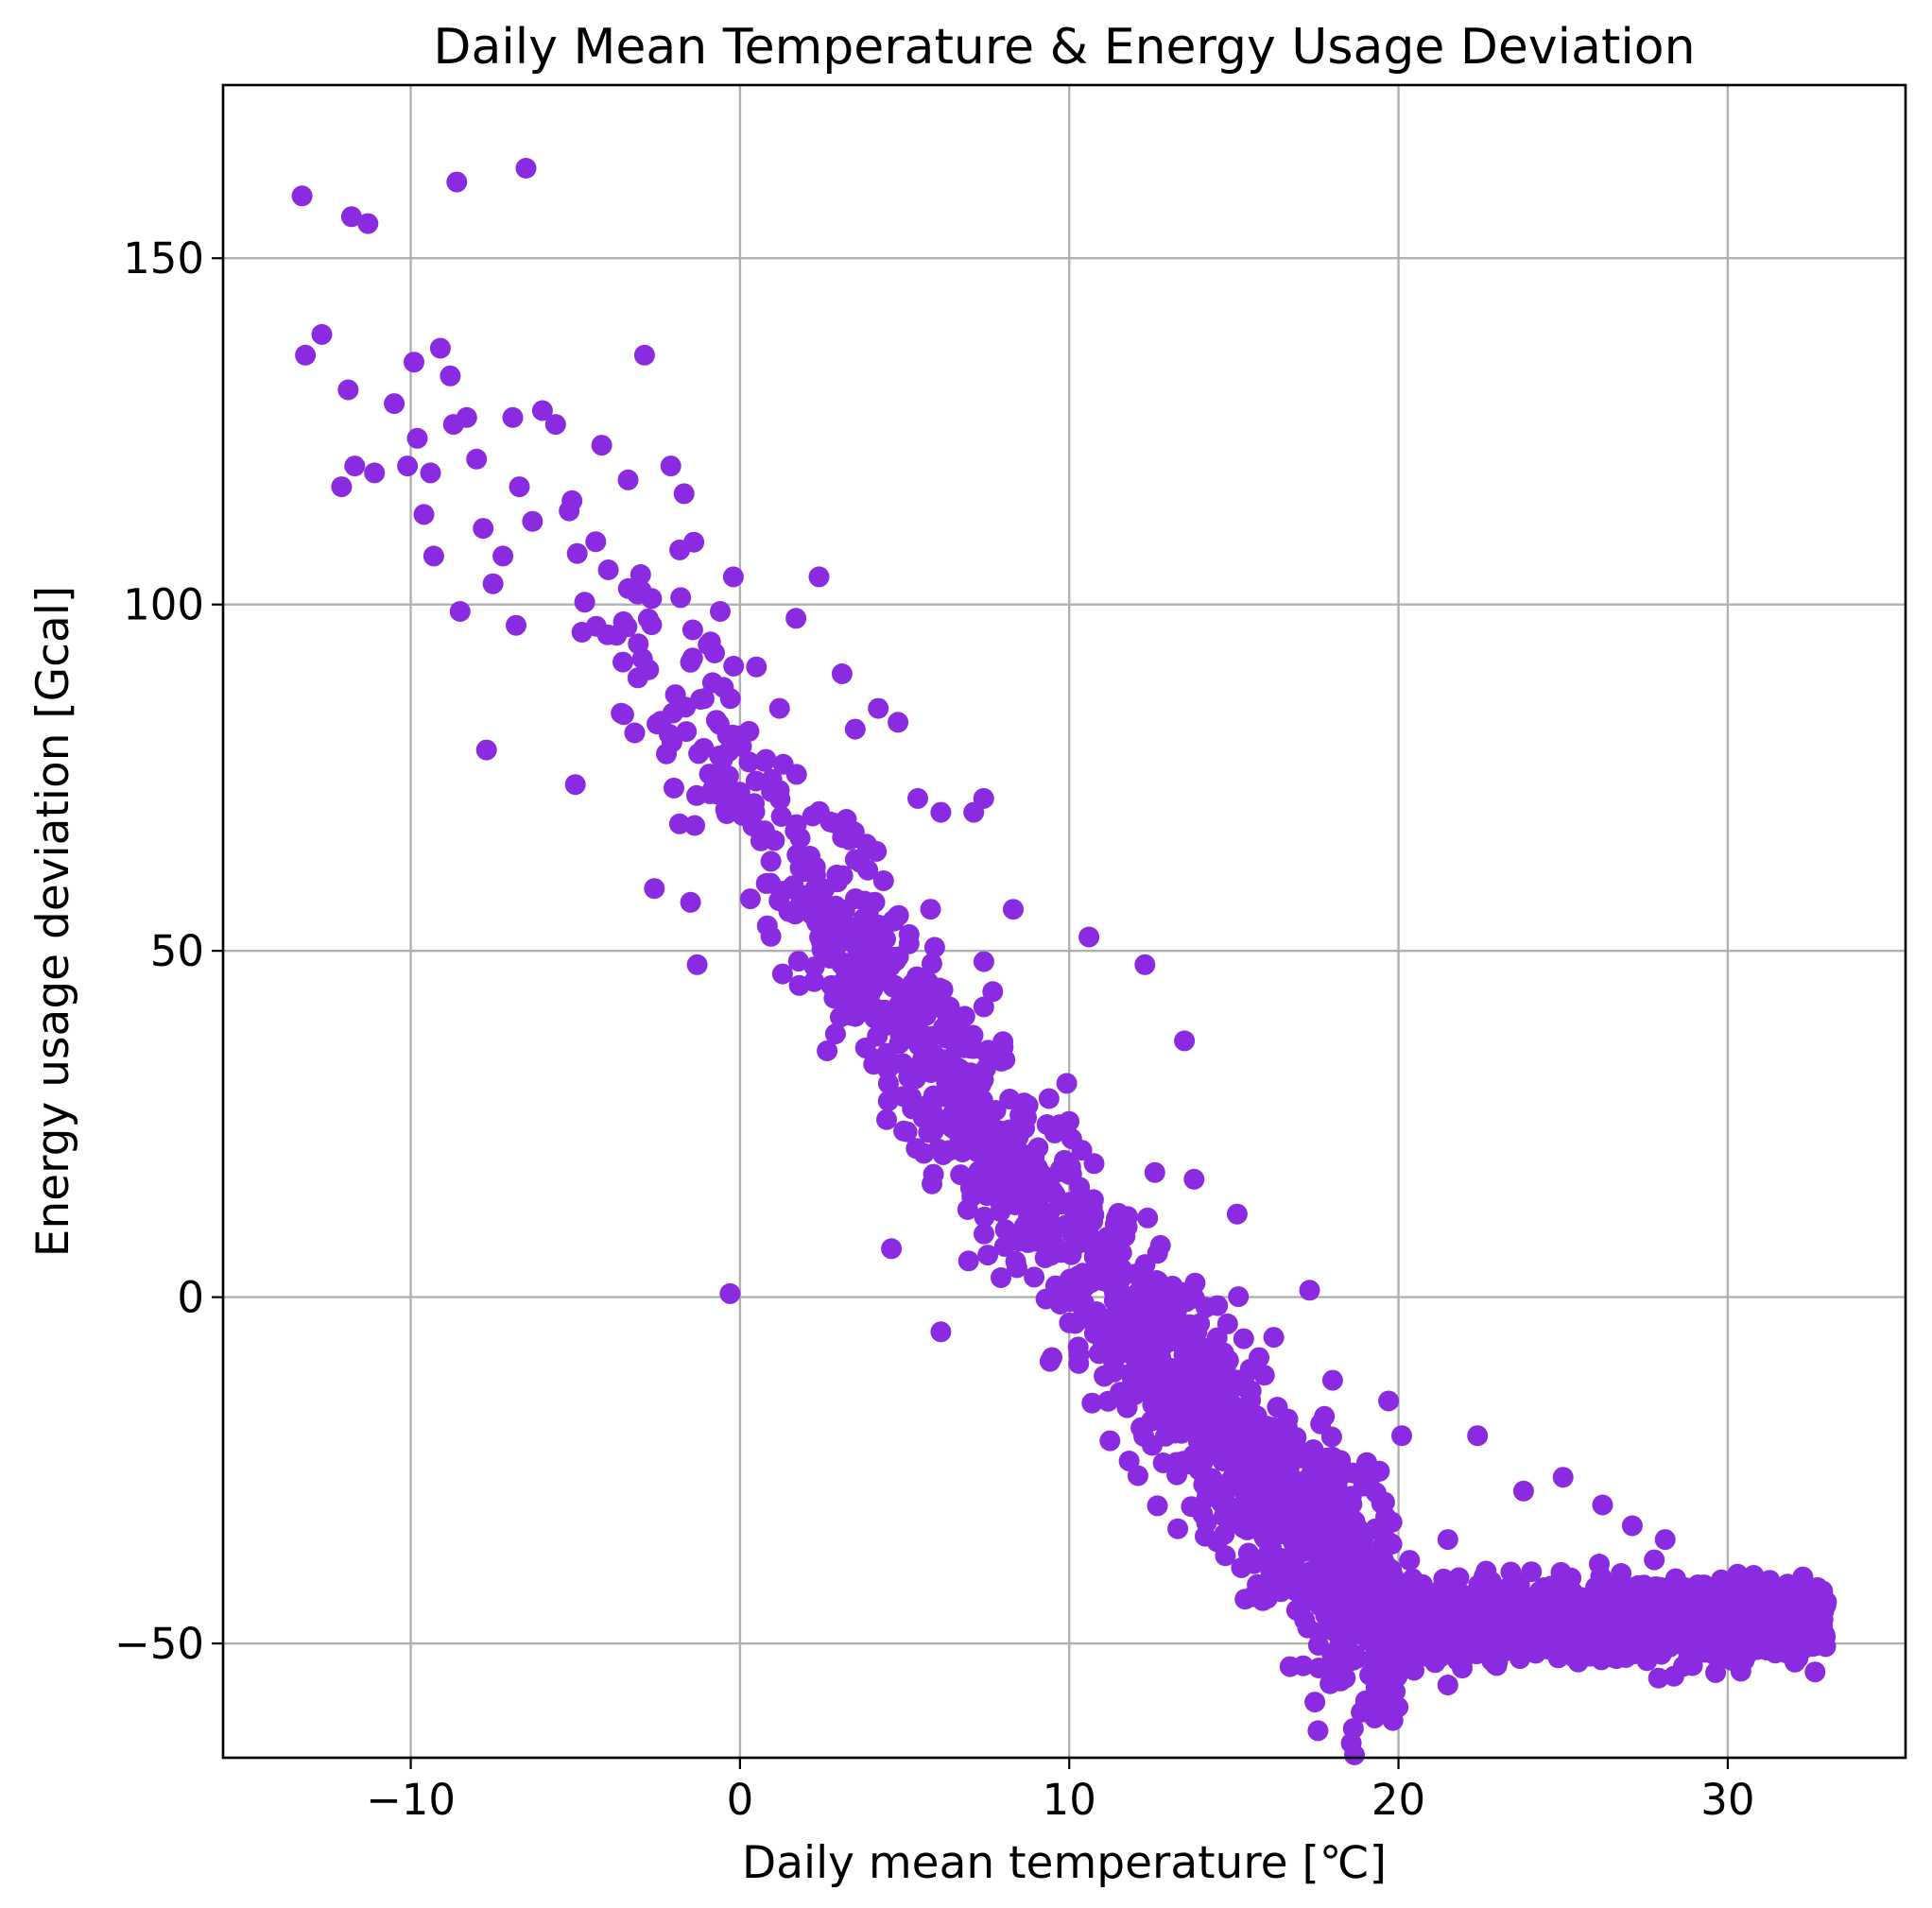 Image resolution: width=1932 pixels, height=1908 pixels. What do you see at coordinates (53, 921) in the screenshot?
I see `y-axis-label: Energy usage deviation [Gcal]` at bounding box center [53, 921].